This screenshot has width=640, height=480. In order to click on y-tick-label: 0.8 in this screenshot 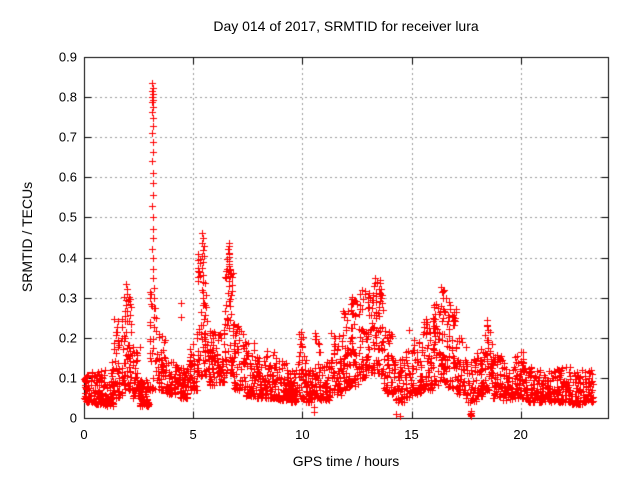, I will do `click(67, 97)`.